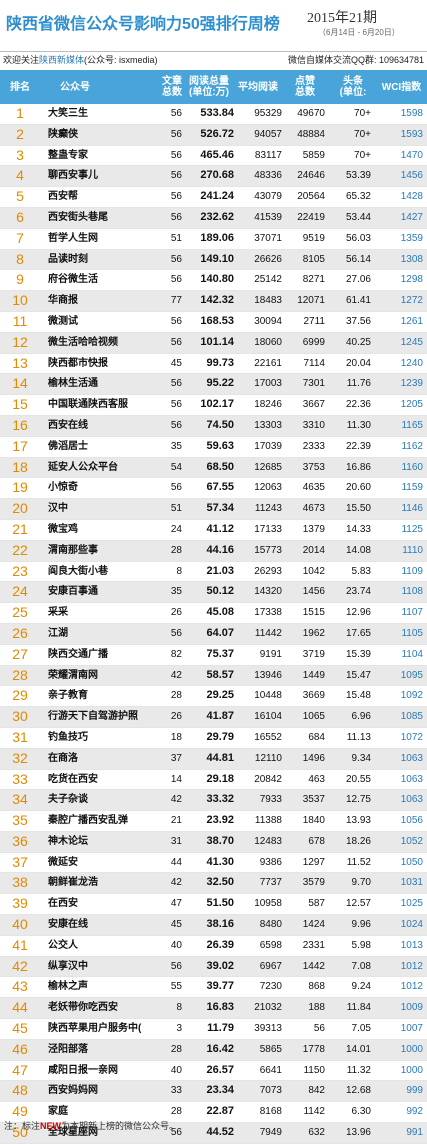 This screenshot has width=427, height=1144. I want to click on rank-cell: 3, so click(20, 154).